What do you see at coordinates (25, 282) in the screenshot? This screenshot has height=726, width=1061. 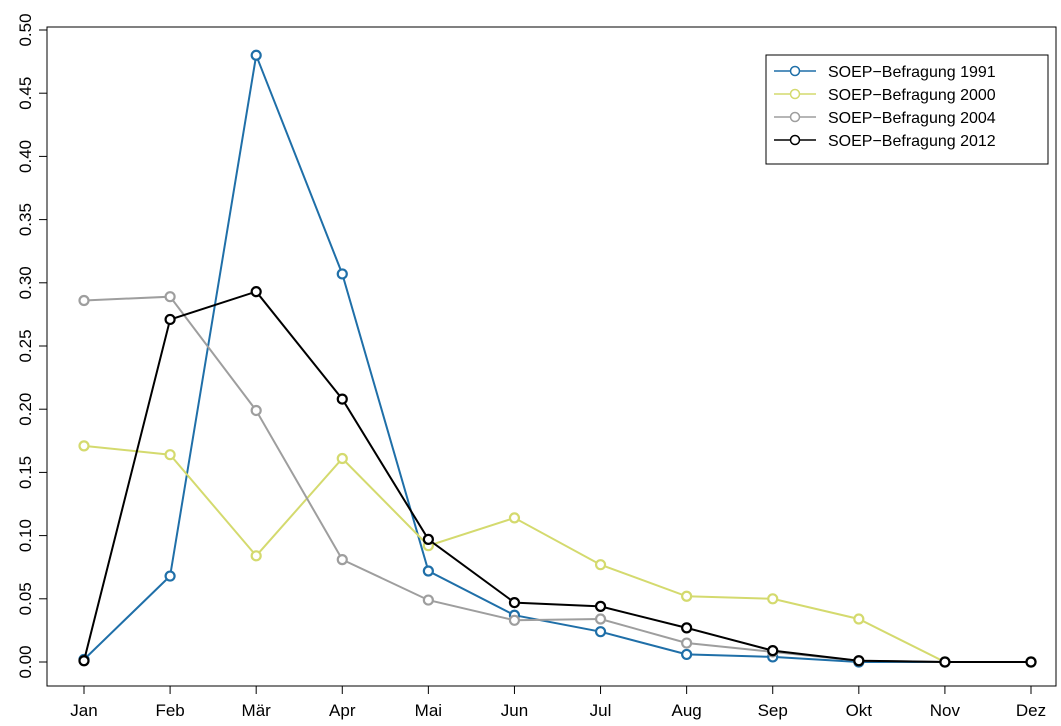 I see `y-tick-label: 0.30` at bounding box center [25, 282].